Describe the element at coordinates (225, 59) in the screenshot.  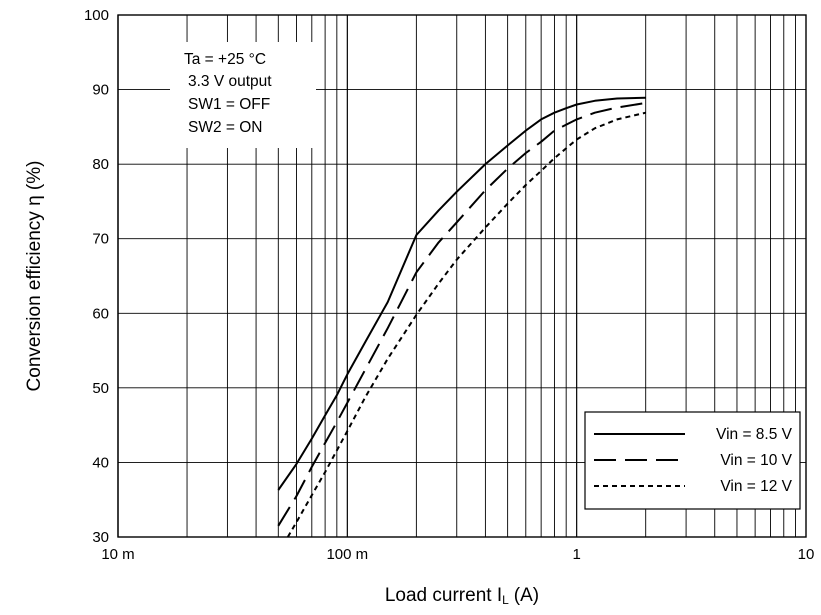
I see `note-line-temperature: Ta = +25 °C` at that location.